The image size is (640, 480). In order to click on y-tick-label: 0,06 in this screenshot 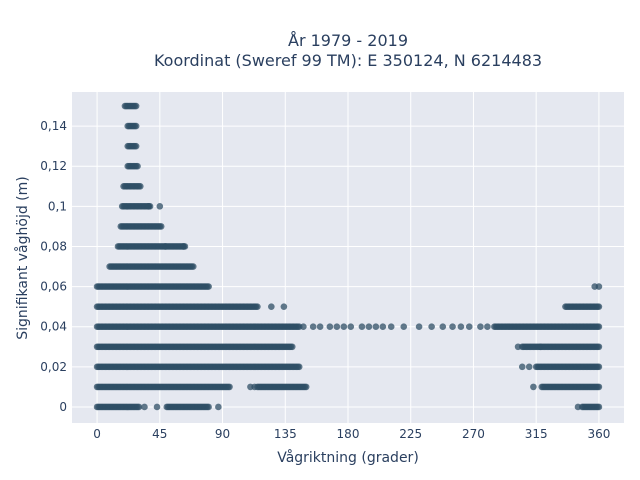, I will do `click(53, 287)`.